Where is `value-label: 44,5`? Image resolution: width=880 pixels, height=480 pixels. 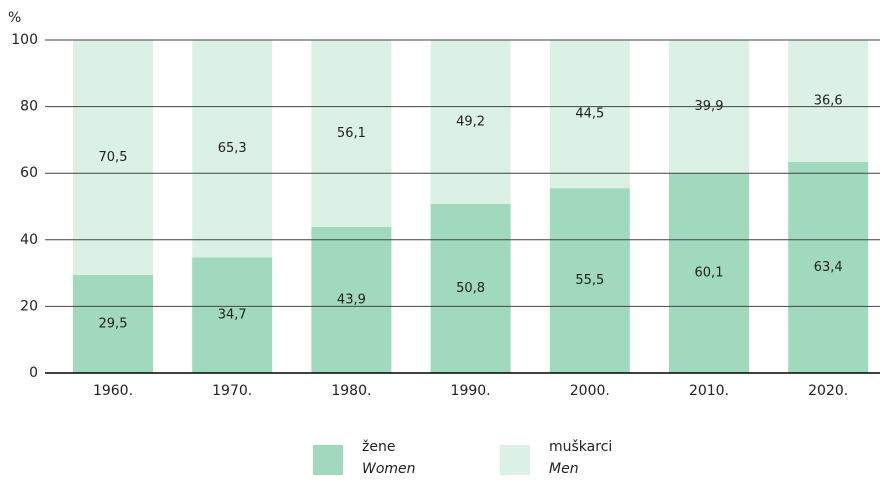
value-label: 44,5 is located at coordinates (589, 114).